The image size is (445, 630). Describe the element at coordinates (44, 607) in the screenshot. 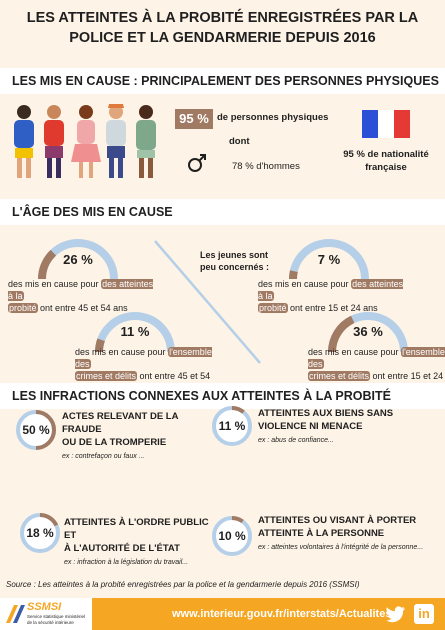

I see `ssmsi-logo-name: SSMSI` at that location.